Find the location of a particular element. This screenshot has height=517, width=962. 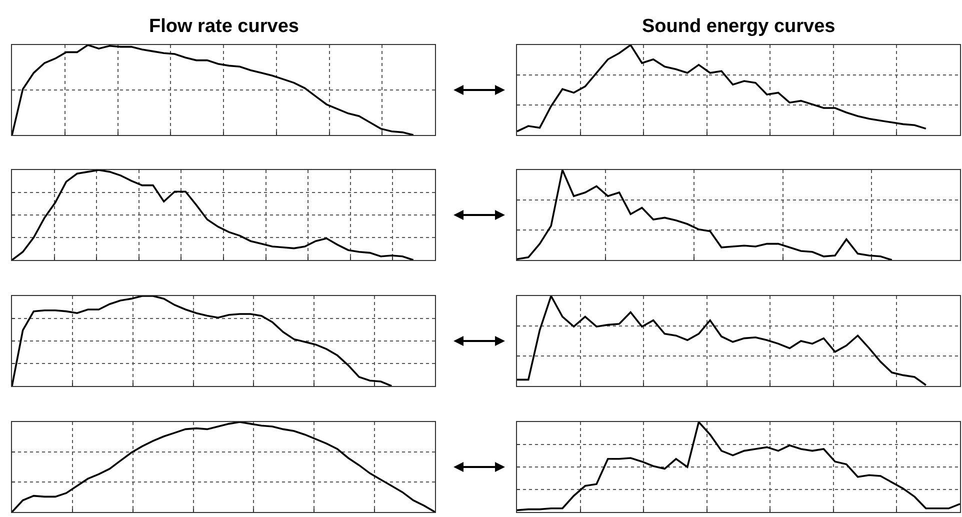

chart-title: Flow rate curves is located at coordinates (224, 26).